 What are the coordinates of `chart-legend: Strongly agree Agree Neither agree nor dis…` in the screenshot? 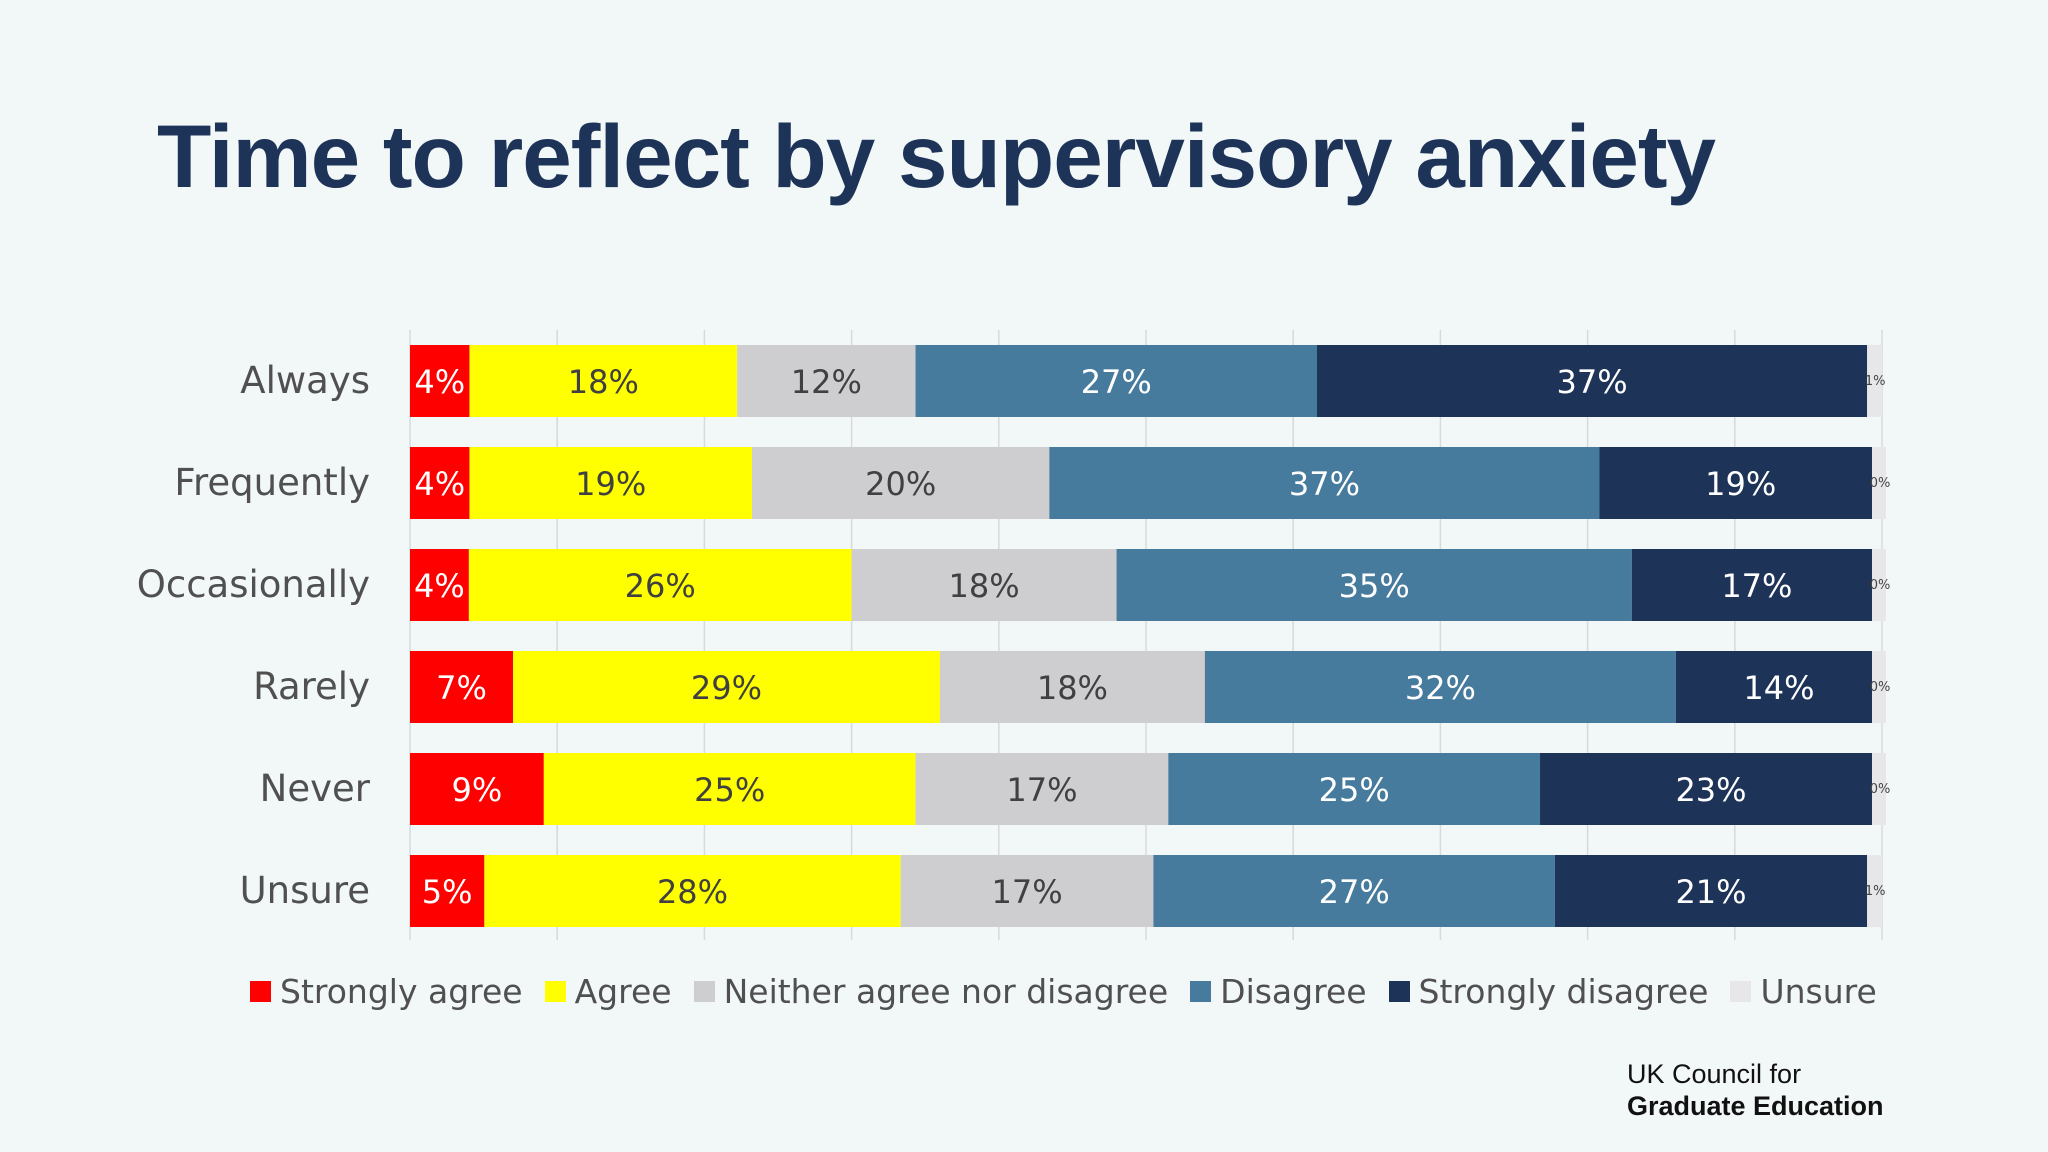 It's located at (1074, 991).